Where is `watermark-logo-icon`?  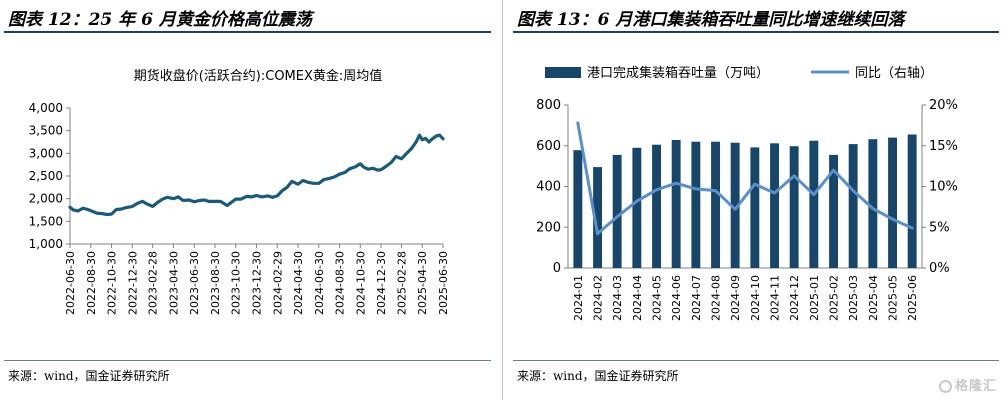 watermark-logo-icon is located at coordinates (945, 386).